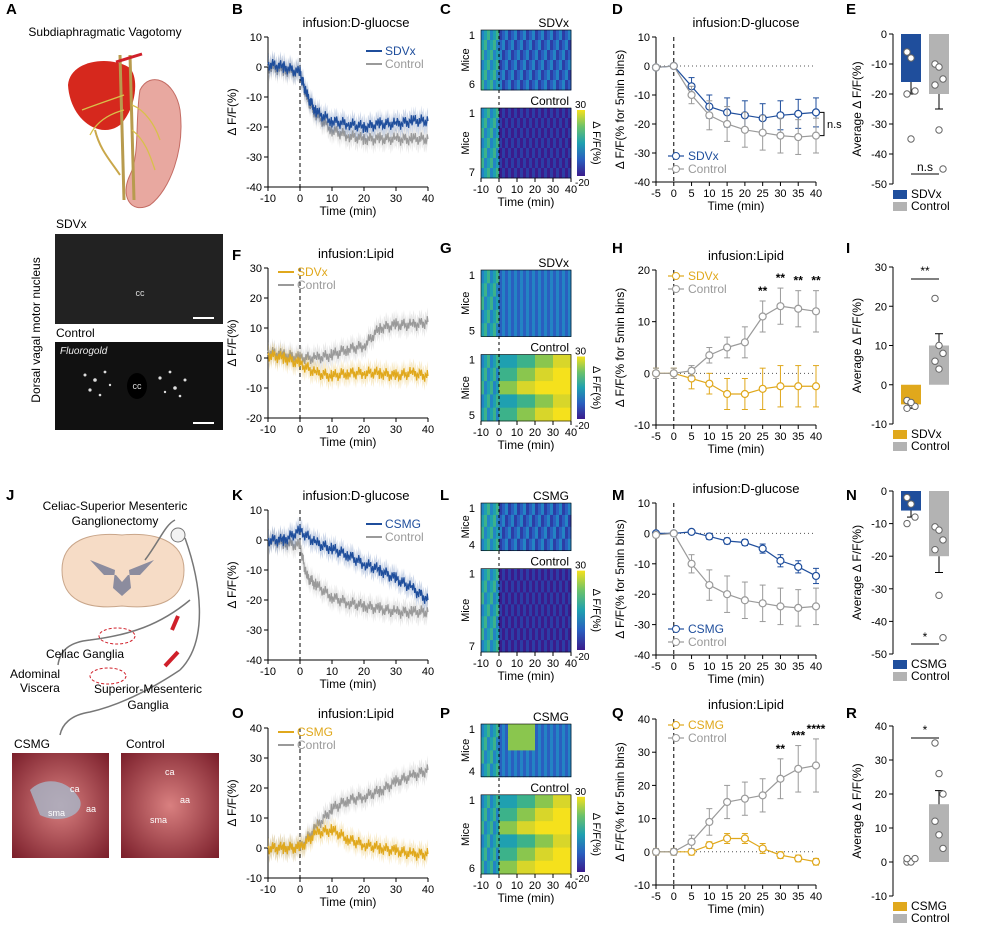  Describe the element at coordinates (879, 525) in the screenshot. I see `y-tick-label: -10` at that location.